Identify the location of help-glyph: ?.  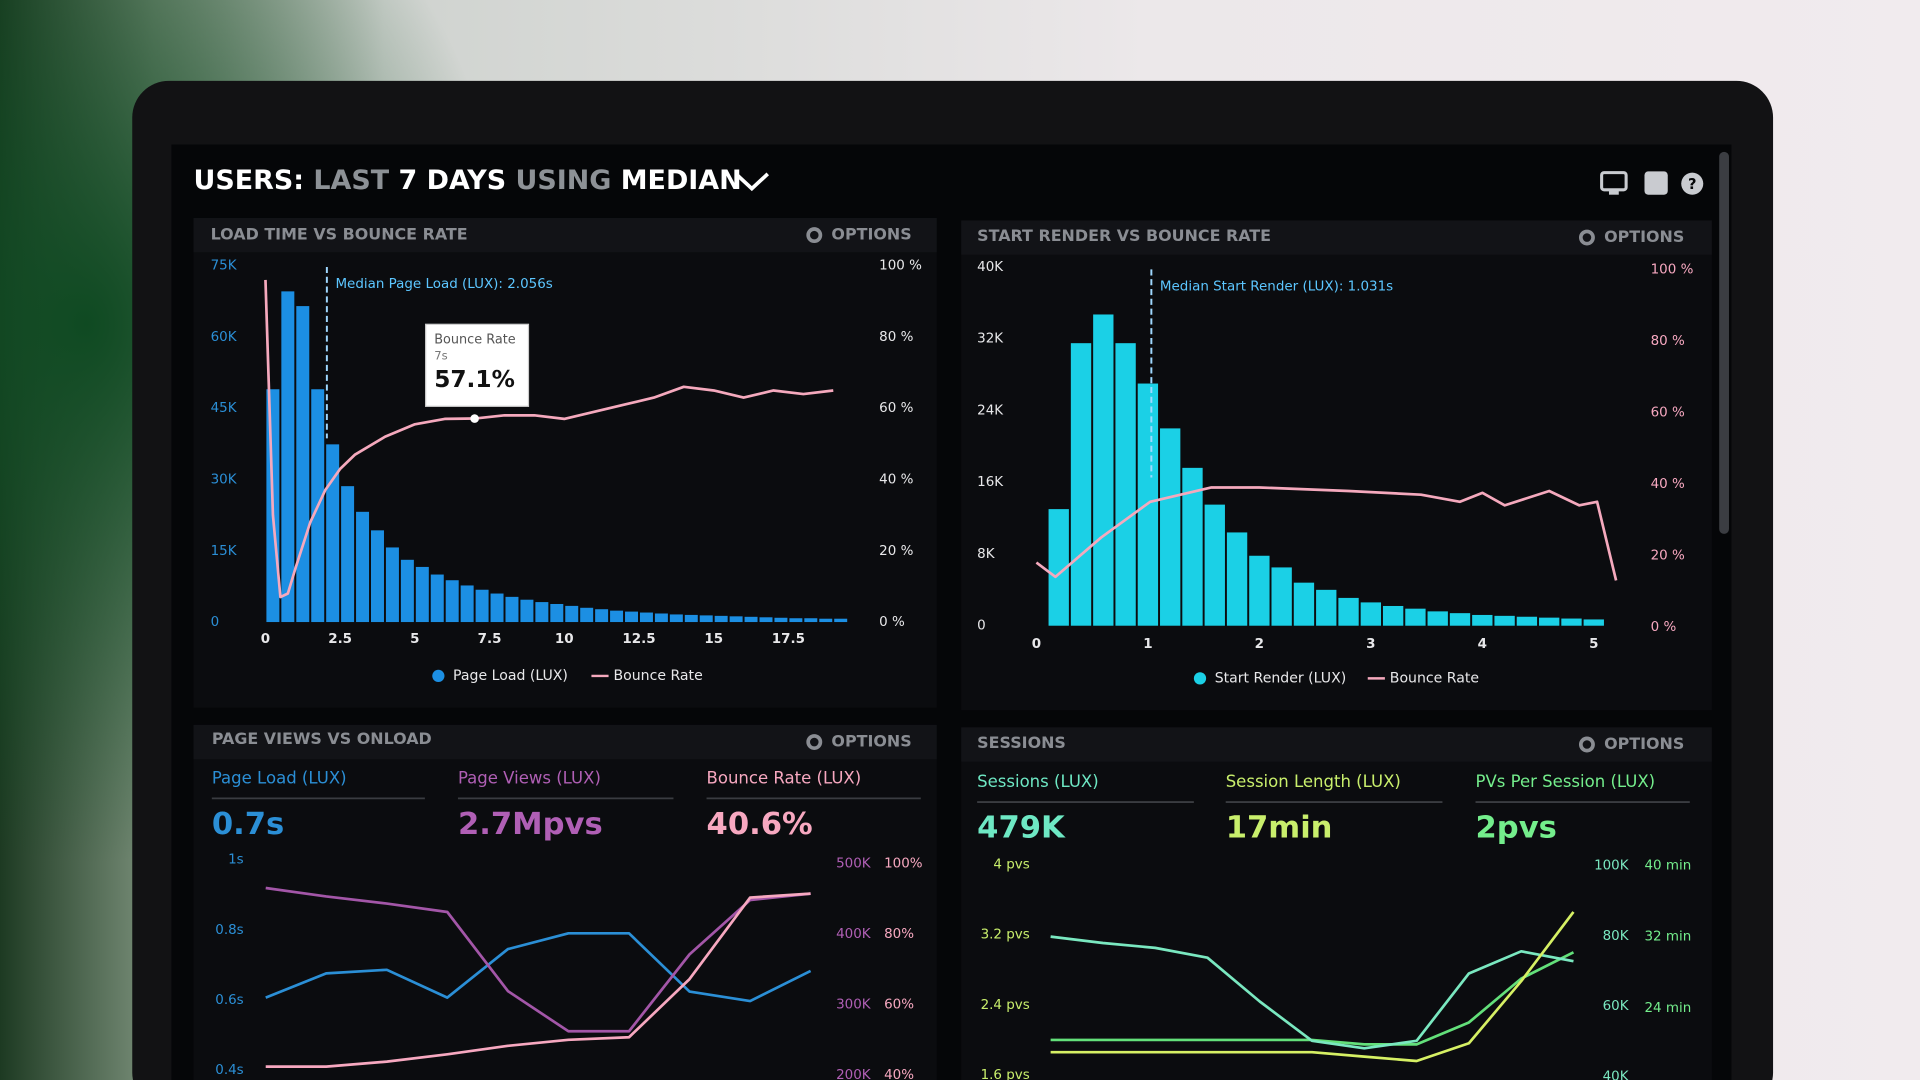
(1692, 184).